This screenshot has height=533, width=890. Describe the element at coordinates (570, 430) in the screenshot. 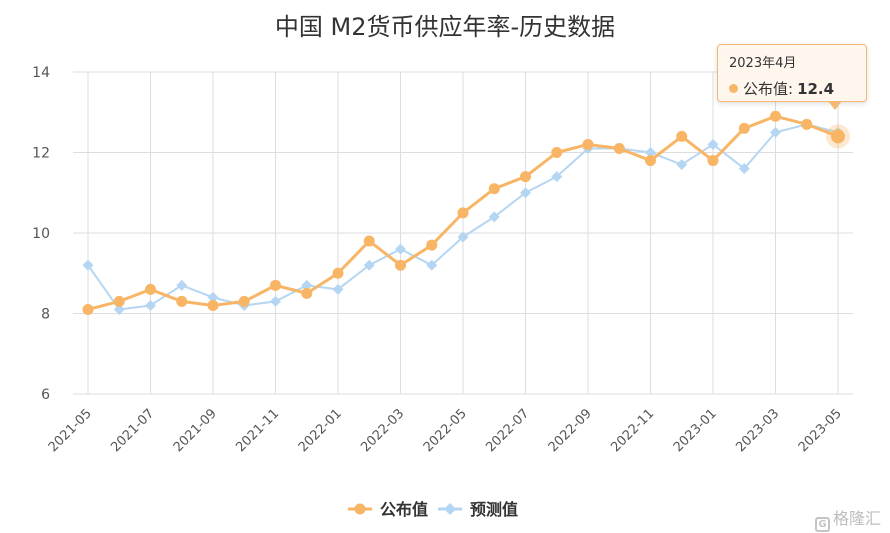

I see `x-tick-label: 2022-09` at that location.